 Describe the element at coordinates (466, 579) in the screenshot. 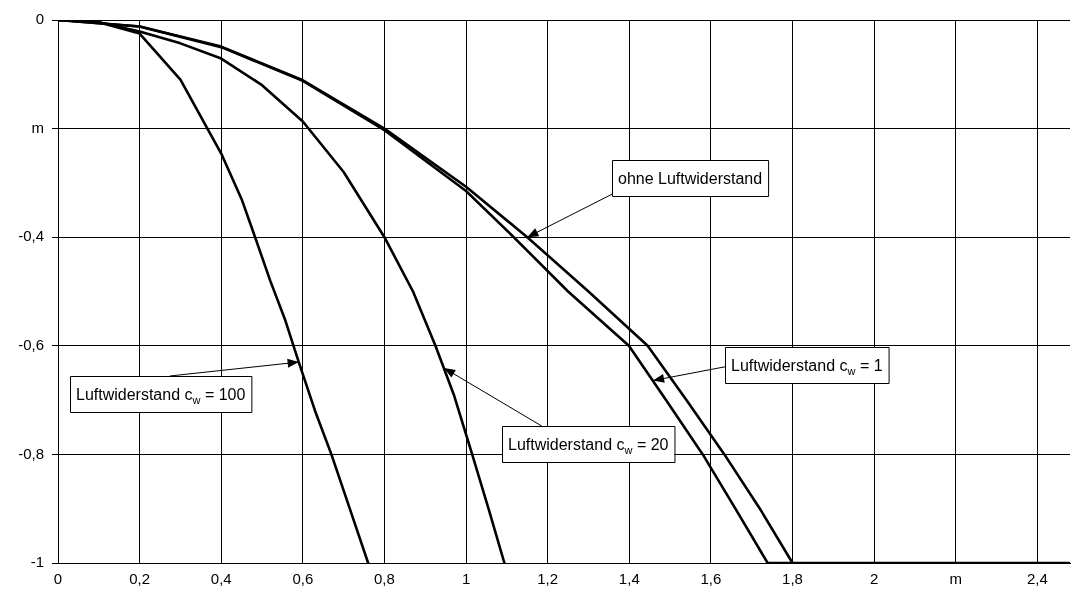

I see `x-tick-label: 1` at that location.